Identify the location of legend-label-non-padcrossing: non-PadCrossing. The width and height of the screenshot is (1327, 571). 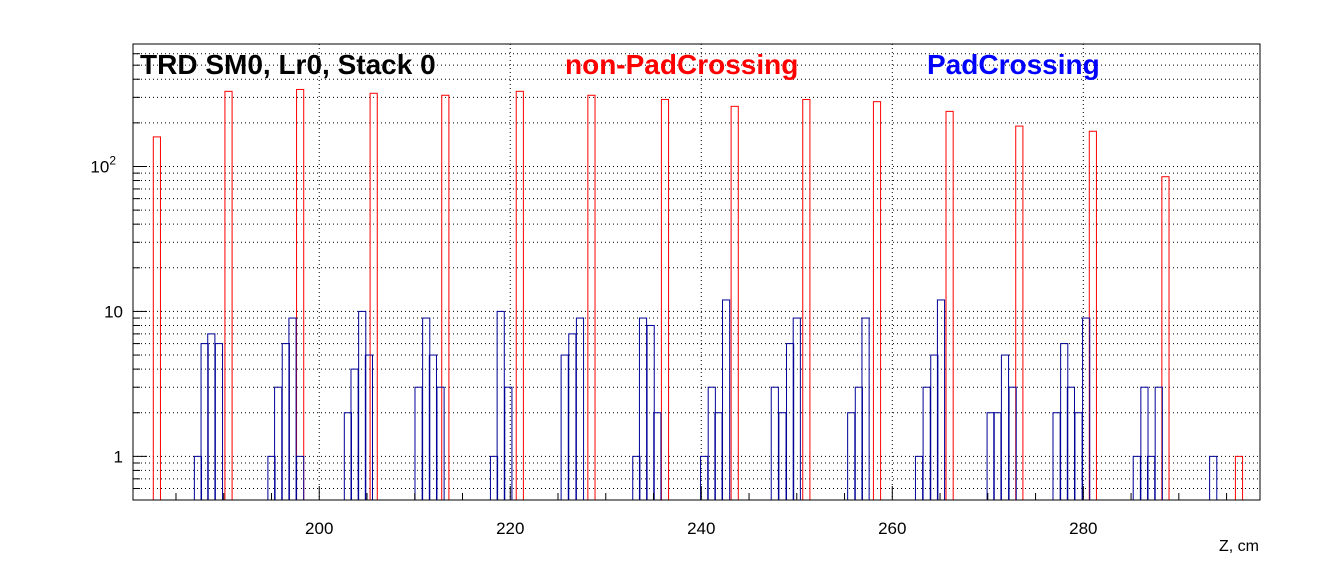
(681, 64).